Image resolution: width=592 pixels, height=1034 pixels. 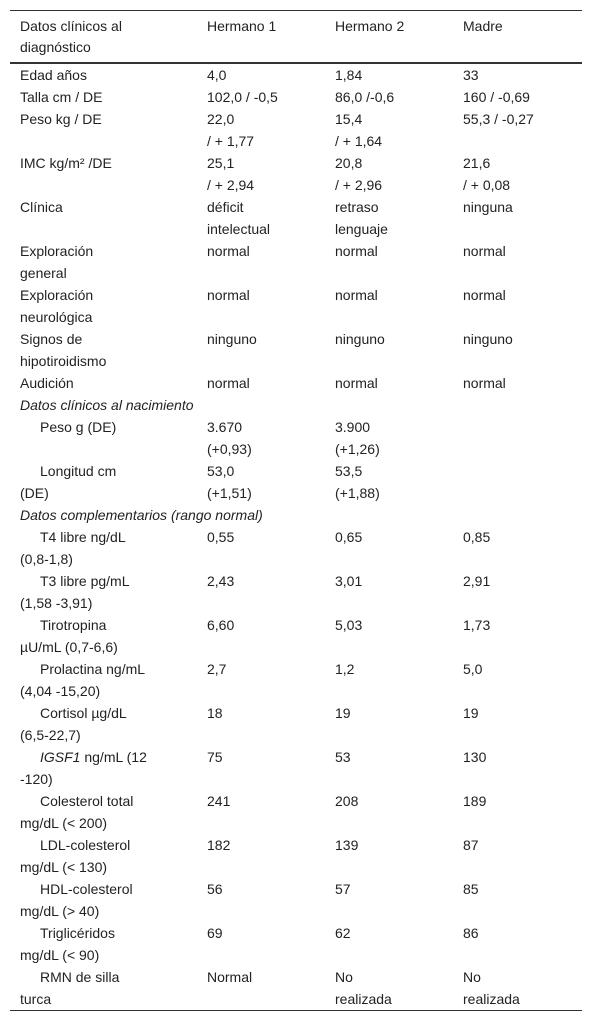 What do you see at coordinates (221, 581) in the screenshot?
I see `value-cell: 2,43` at bounding box center [221, 581].